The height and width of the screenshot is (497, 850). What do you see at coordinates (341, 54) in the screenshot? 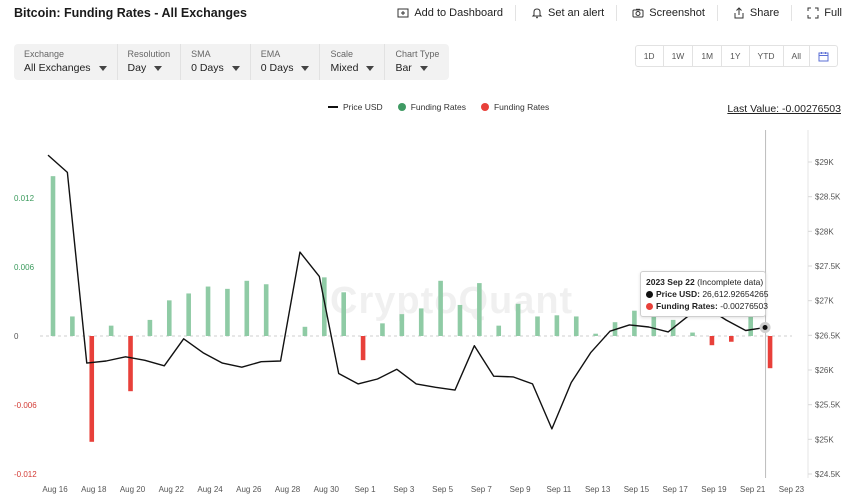
I see `scale-label: Scale` at bounding box center [341, 54].